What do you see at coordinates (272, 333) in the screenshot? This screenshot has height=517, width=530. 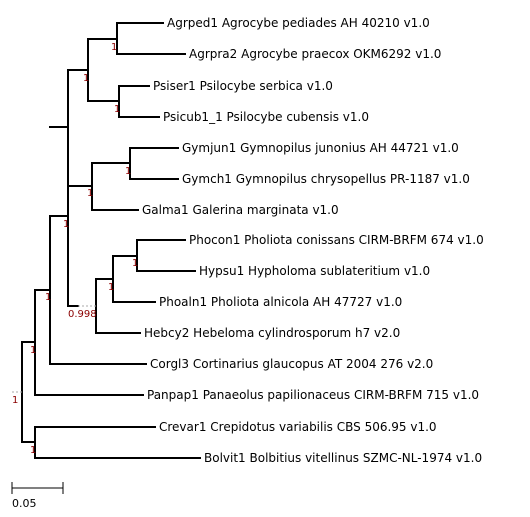 I see `leaf-label: Hebcy2 Hebeloma cylindrosporum h7 v2.0` at bounding box center [272, 333].